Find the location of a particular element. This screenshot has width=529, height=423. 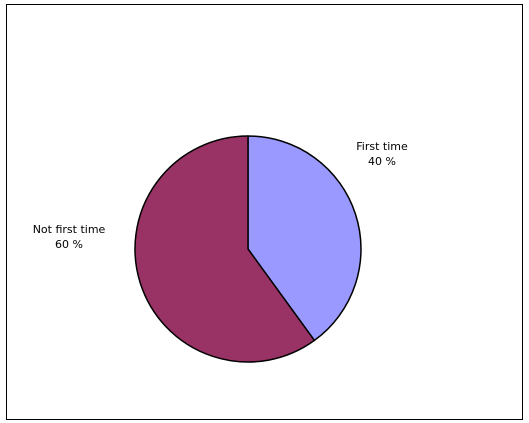

slice-label-first-time: First time 40 % is located at coordinates (382, 154).